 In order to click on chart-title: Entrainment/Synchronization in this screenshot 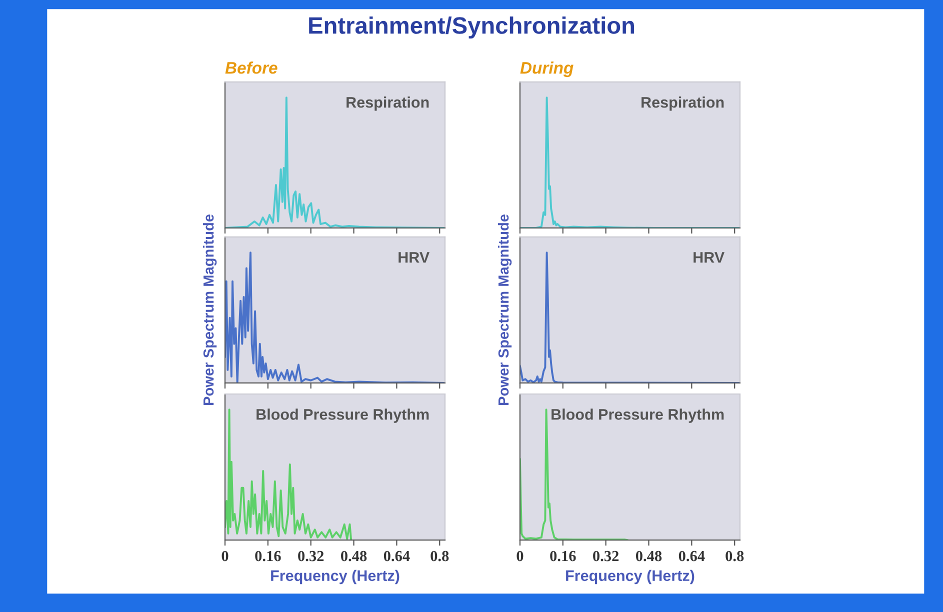, I will do `click(471, 27)`.